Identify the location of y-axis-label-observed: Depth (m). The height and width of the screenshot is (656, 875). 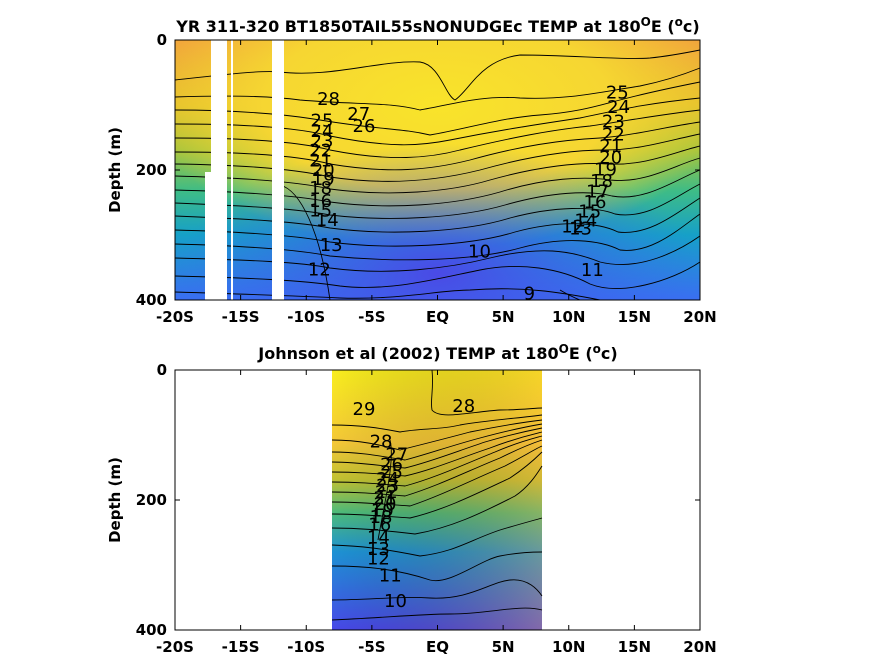
(115, 500).